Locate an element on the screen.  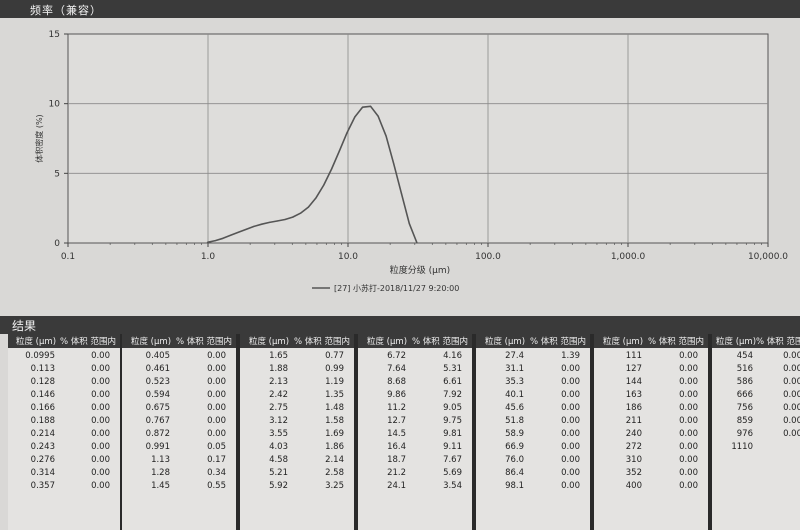
volume-cell: 4.16 is located at coordinates (452, 356).